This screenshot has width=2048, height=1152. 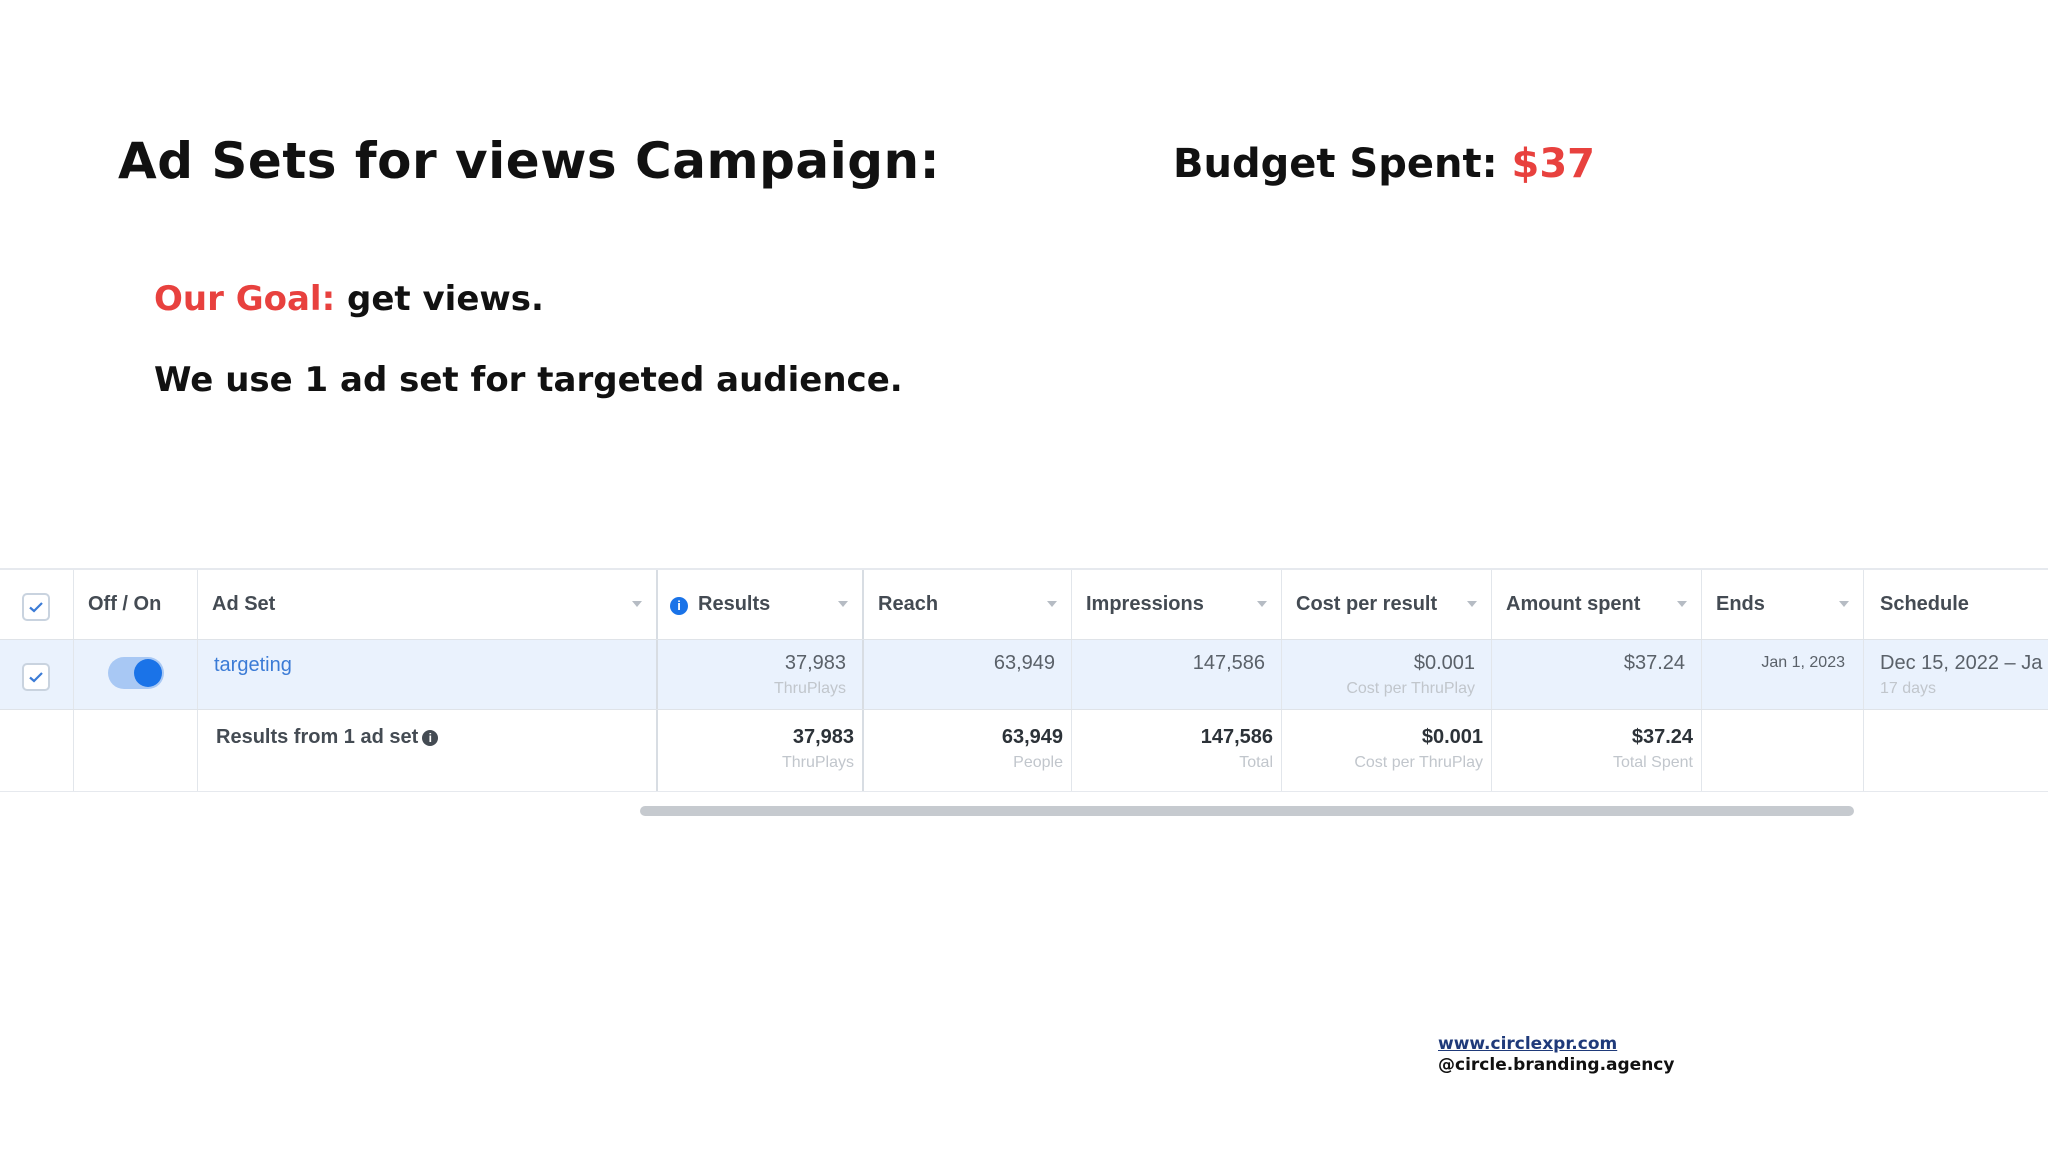 I want to click on toggle-knob, so click(x=148, y=673).